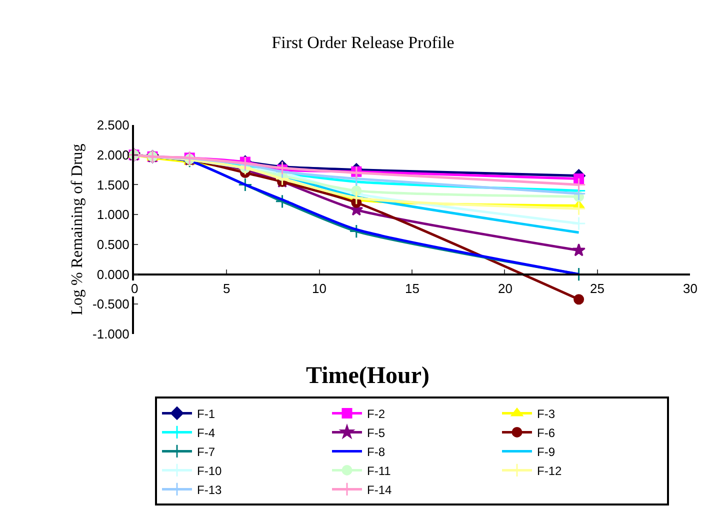 The width and height of the screenshot is (726, 518). I want to click on legend-label: F-12, so click(549, 471).